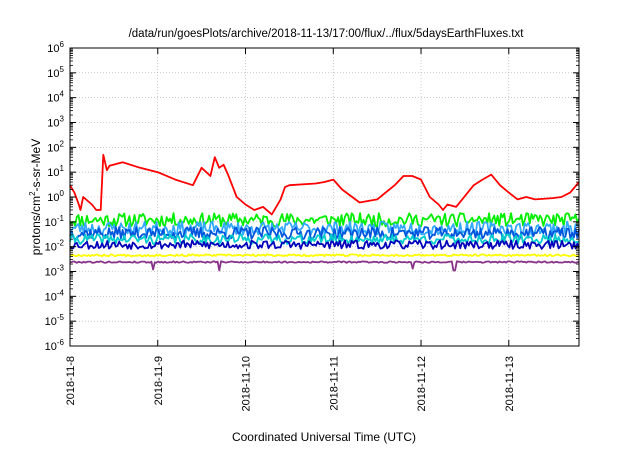  What do you see at coordinates (159, 380) in the screenshot?
I see `x-tick-label: 2018-11-9` at bounding box center [159, 380].